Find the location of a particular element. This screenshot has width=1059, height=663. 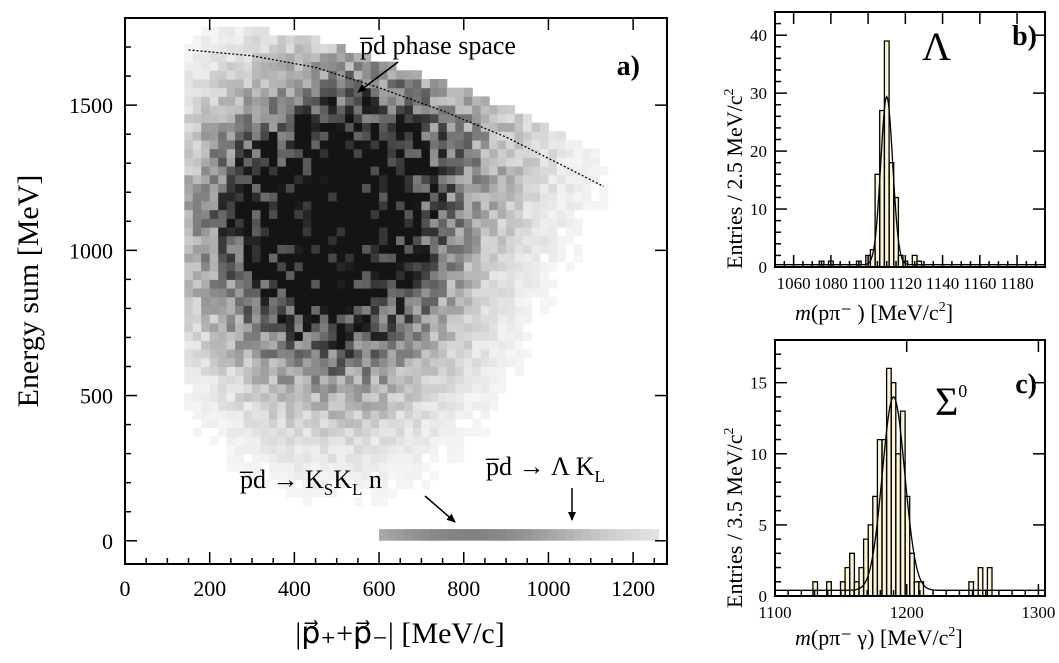

y-tick-label: 0 is located at coordinates (763, 596).